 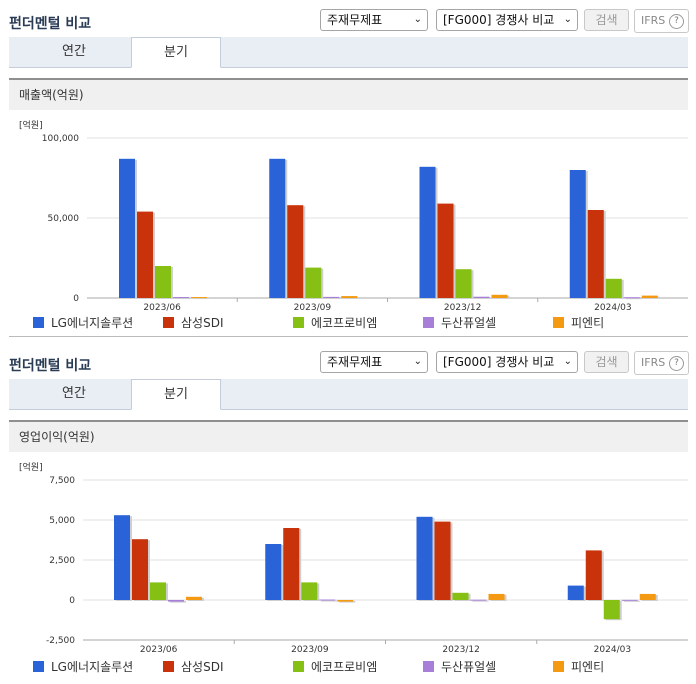 What do you see at coordinates (72, 601) in the screenshot?
I see `y-tick-label: 0` at bounding box center [72, 601].